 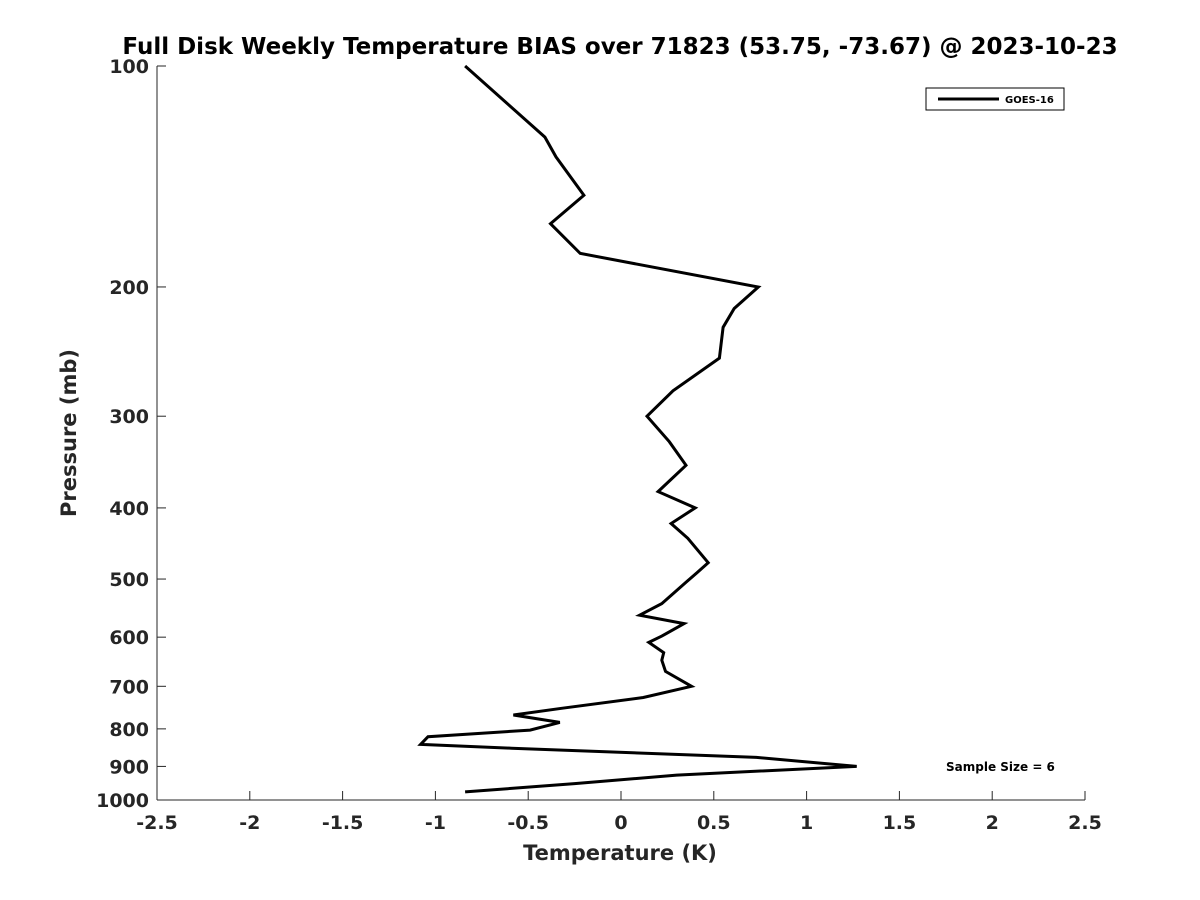 I want to click on y-axis: 100 200 300 400 500 600 700 800 900 1000, so click(x=131, y=434).